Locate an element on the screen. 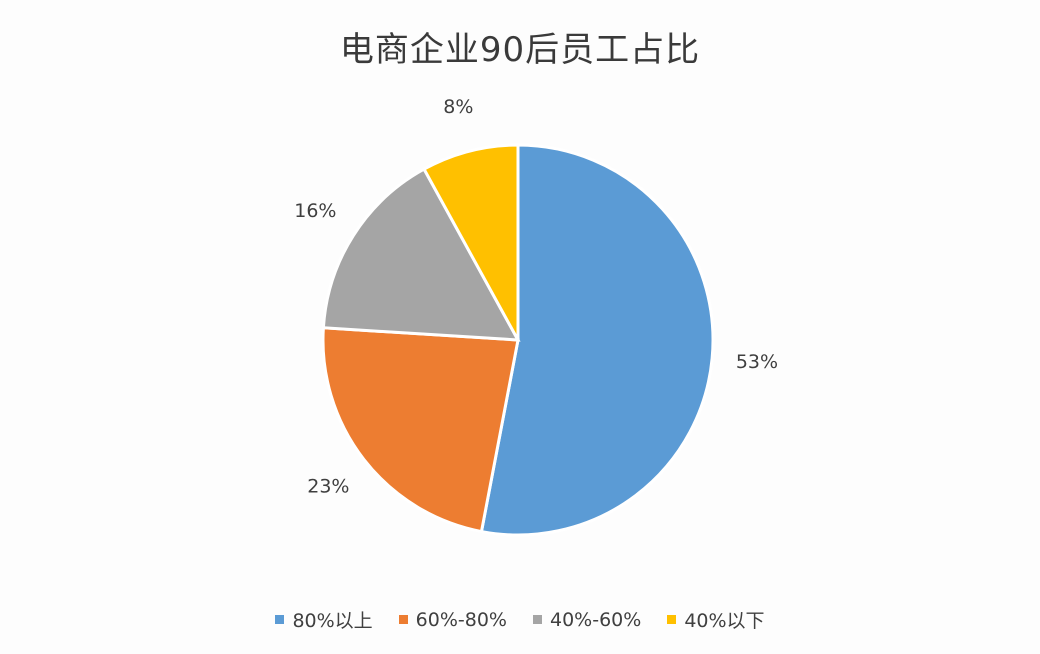  data-label-2: 23% is located at coordinates (328, 487).